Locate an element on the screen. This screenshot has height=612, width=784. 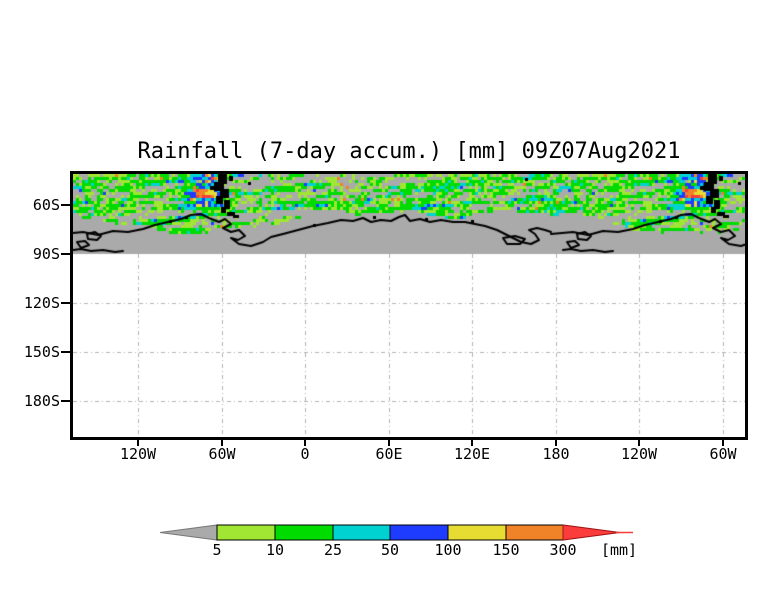
x-axis-label: 120E is located at coordinates (472, 454).